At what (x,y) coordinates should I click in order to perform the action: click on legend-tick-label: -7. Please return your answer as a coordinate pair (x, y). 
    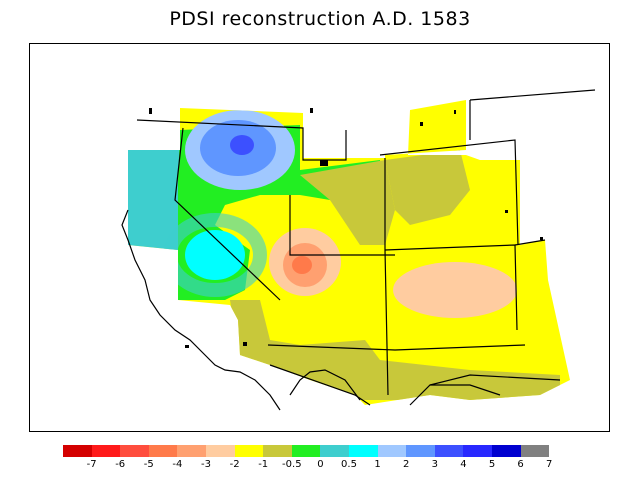
    Looking at the image, I should click on (91, 464).